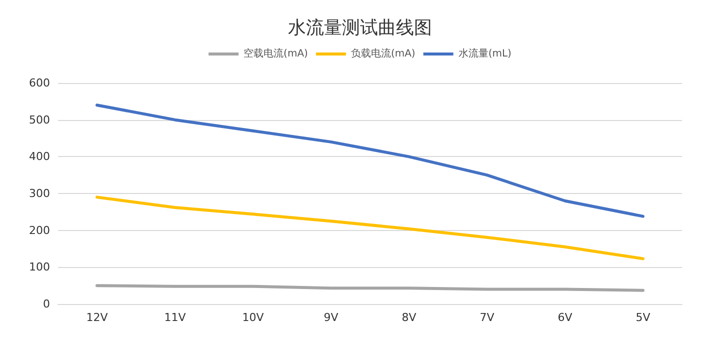  What do you see at coordinates (39, 267) in the screenshot?
I see `y-tick-label: 100` at bounding box center [39, 267].